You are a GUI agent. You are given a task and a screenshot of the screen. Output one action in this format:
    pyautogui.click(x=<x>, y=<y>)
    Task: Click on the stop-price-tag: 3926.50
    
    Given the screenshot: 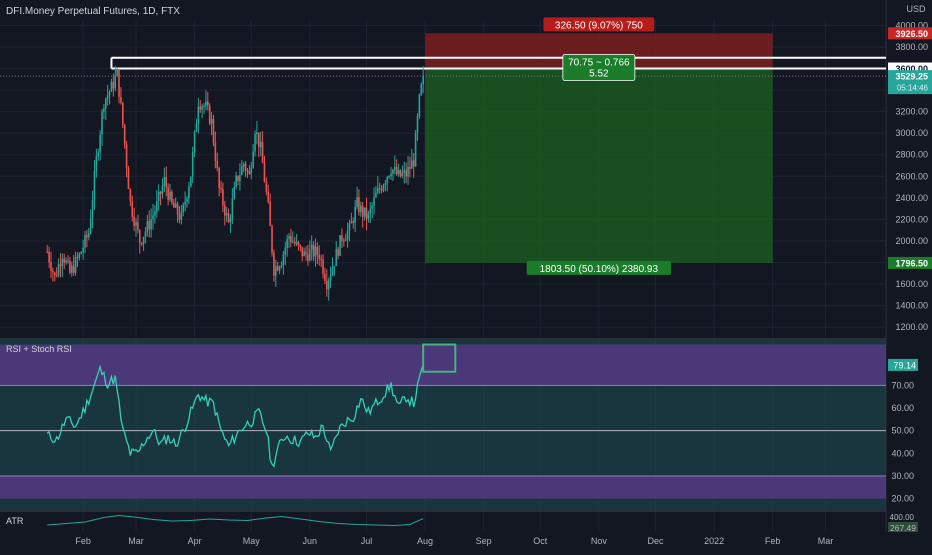 What is the action you would take?
    pyautogui.click(x=910, y=33)
    